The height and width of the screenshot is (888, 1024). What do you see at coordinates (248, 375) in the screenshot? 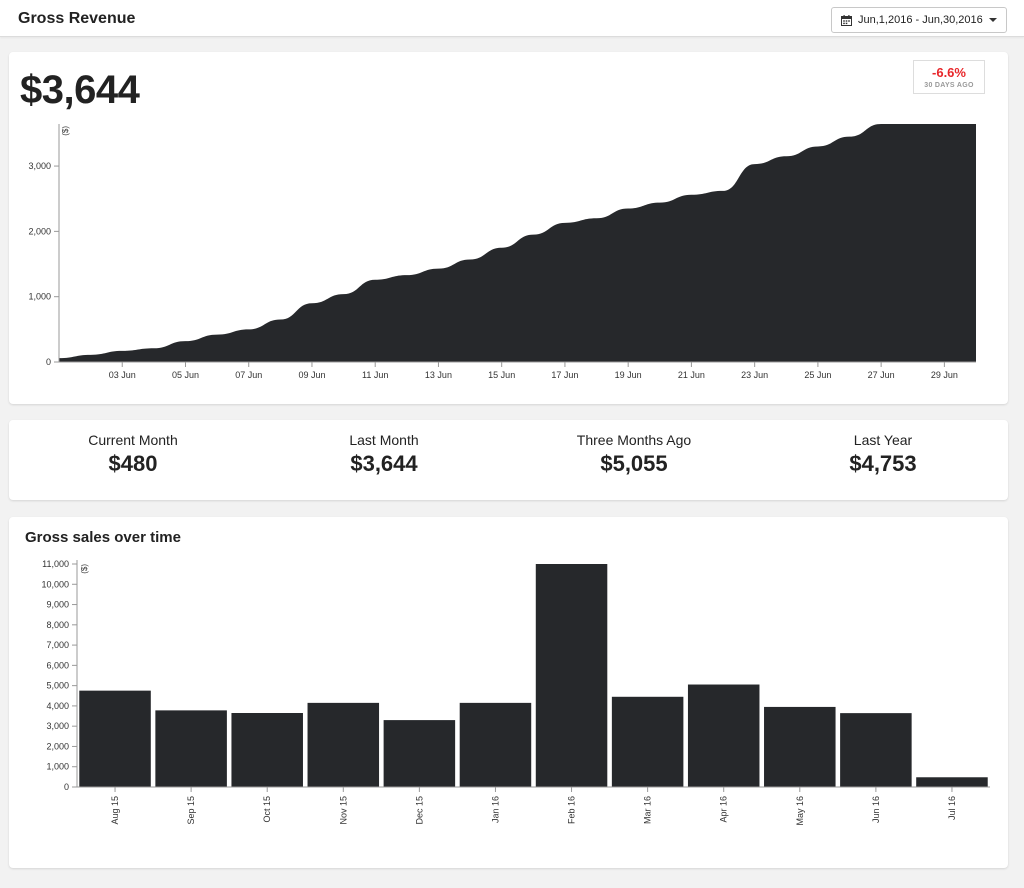
I see `x-tick-label: 07 Jun` at bounding box center [248, 375].